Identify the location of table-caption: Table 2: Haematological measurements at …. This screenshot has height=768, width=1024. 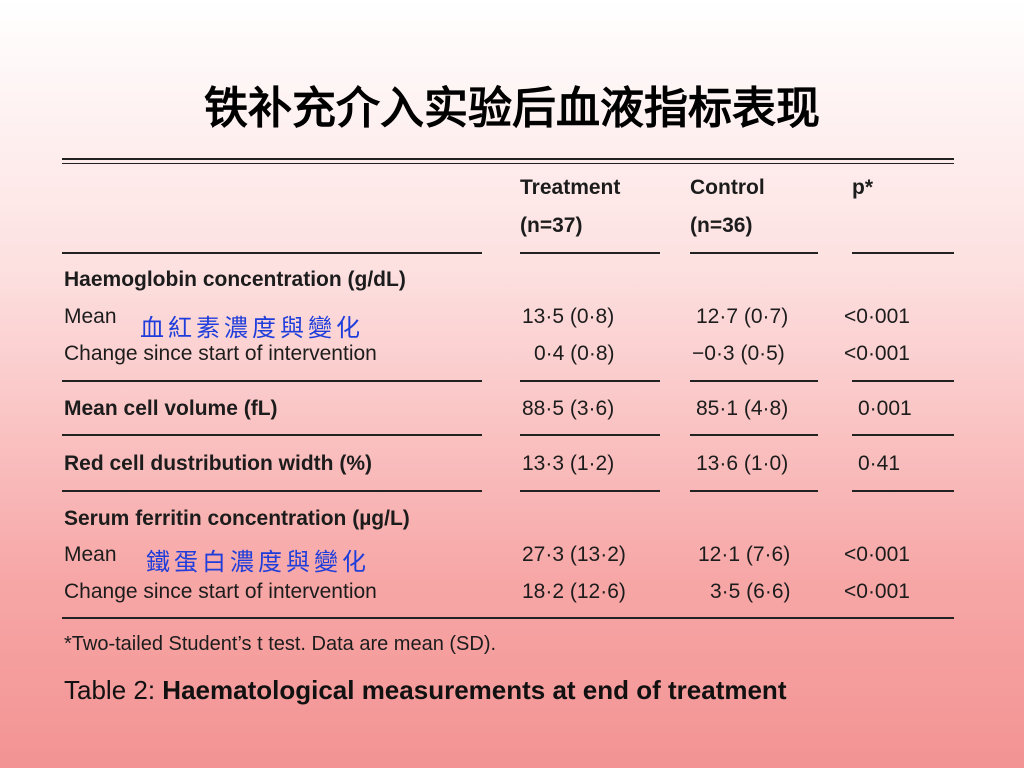
(425, 690).